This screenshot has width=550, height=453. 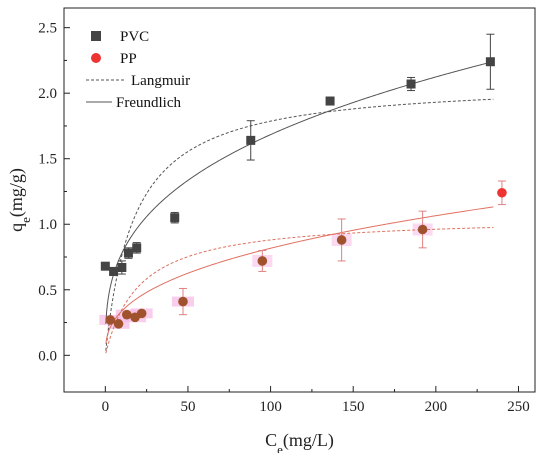 I want to click on y-axis-title: qe(mg/g), so click(x=19, y=200).